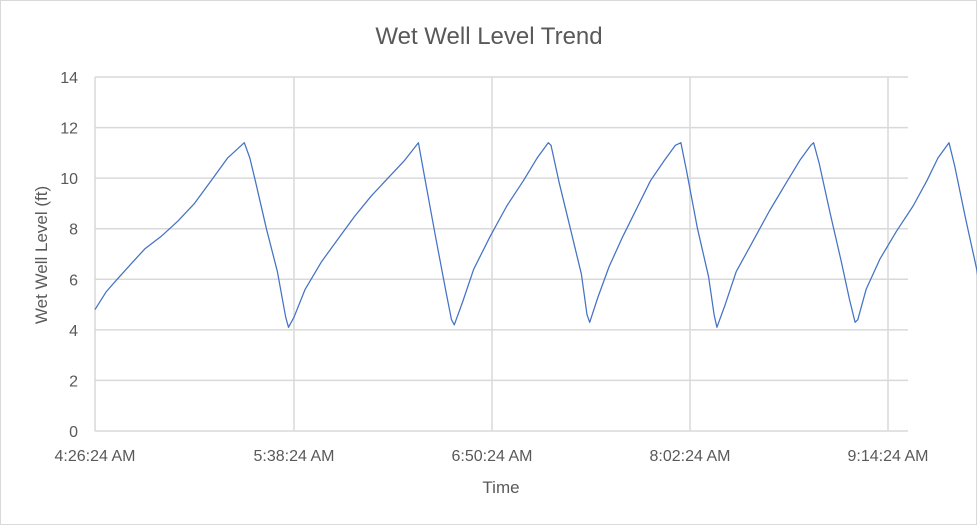  What do you see at coordinates (888, 456) in the screenshot?
I see `x-tick-label: 9:14:24 AM` at bounding box center [888, 456].